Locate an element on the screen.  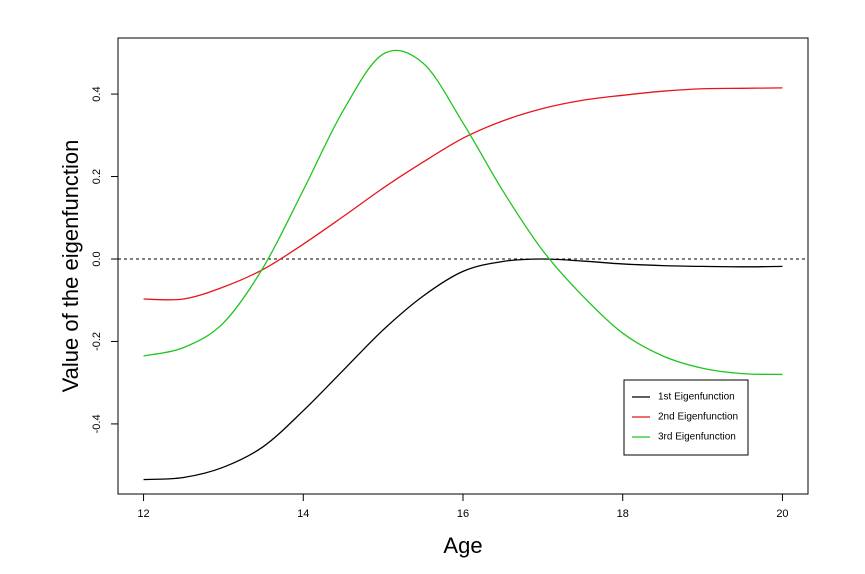
y-tick-label: -0.2 is located at coordinates (97, 341).